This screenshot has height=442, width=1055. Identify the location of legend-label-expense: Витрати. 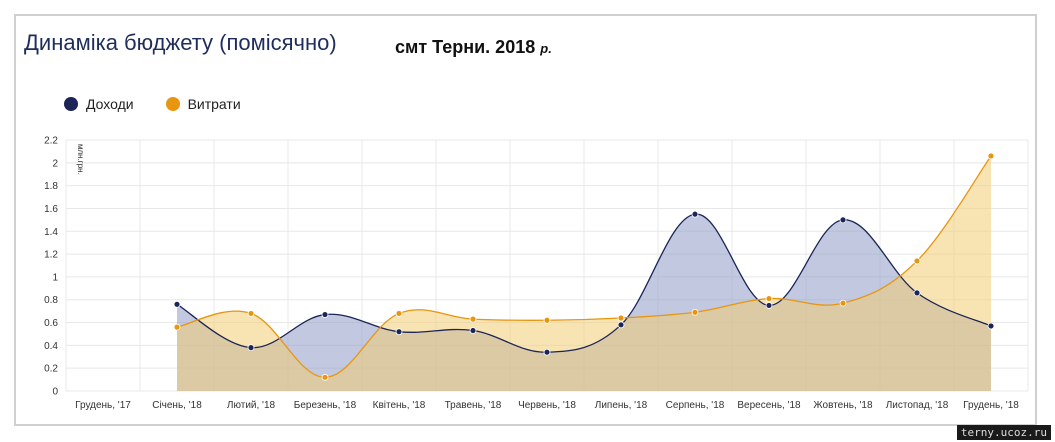
(214, 104).